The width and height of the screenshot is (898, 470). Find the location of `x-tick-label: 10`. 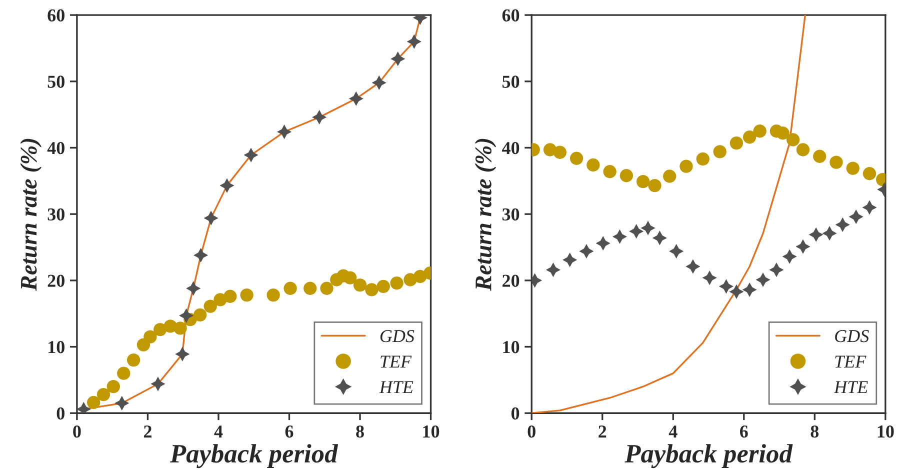

x-tick-label: 10 is located at coordinates (886, 431).